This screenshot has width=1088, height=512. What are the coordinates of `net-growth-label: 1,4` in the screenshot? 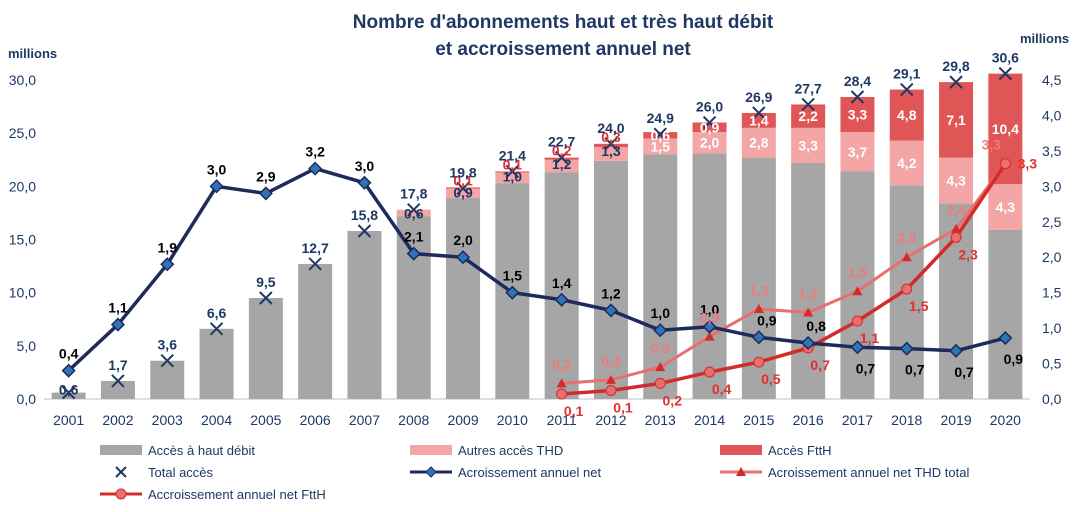 It's located at (562, 283).